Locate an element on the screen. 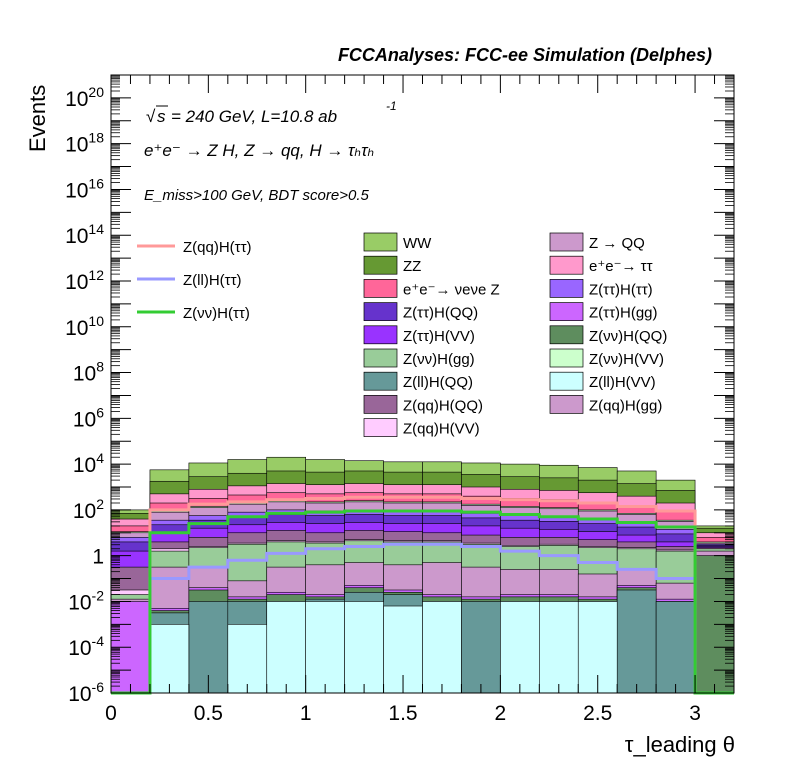 The height and width of the screenshot is (777, 796). x-tick-label: 1 is located at coordinates (306, 713).